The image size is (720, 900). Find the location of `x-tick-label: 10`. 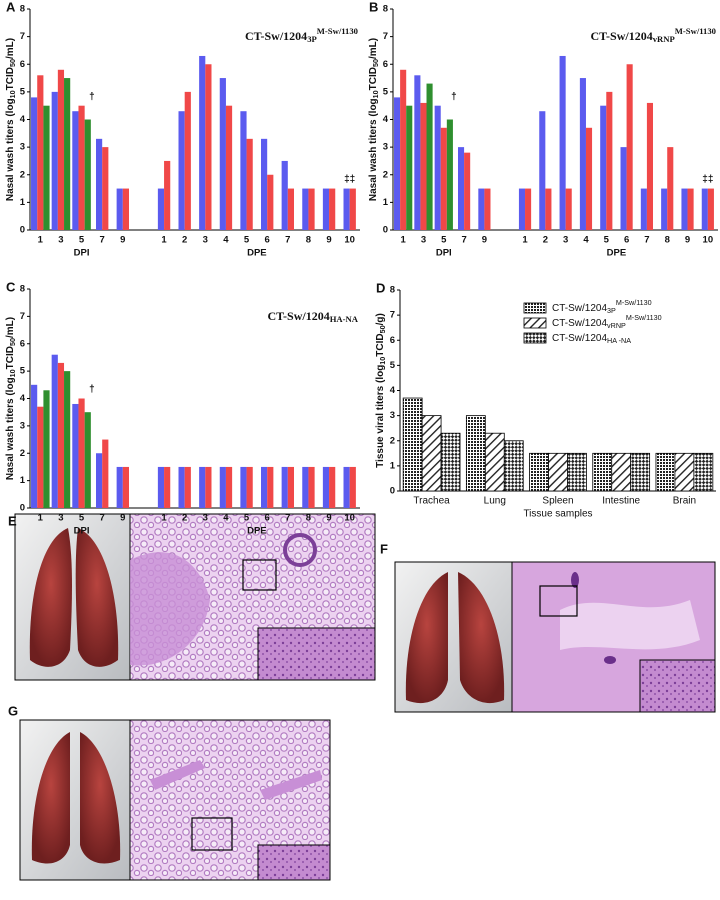

x-tick-label: 10 is located at coordinates (708, 240).